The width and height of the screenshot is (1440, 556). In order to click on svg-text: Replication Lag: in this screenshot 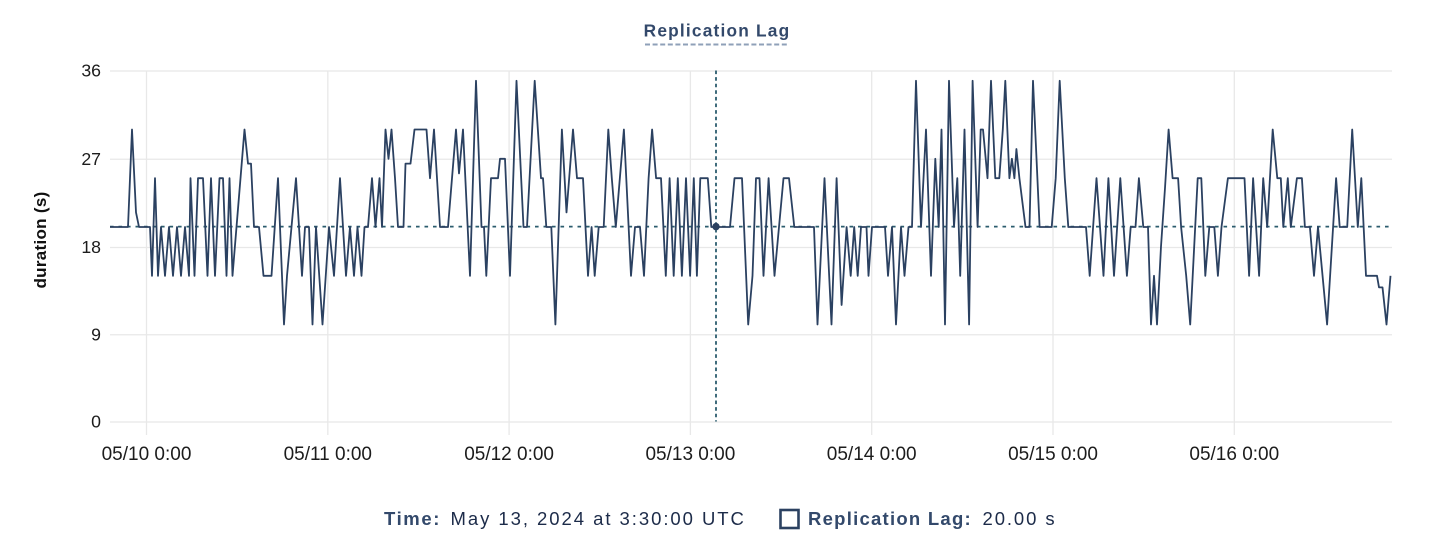, I will do `click(890, 518)`.